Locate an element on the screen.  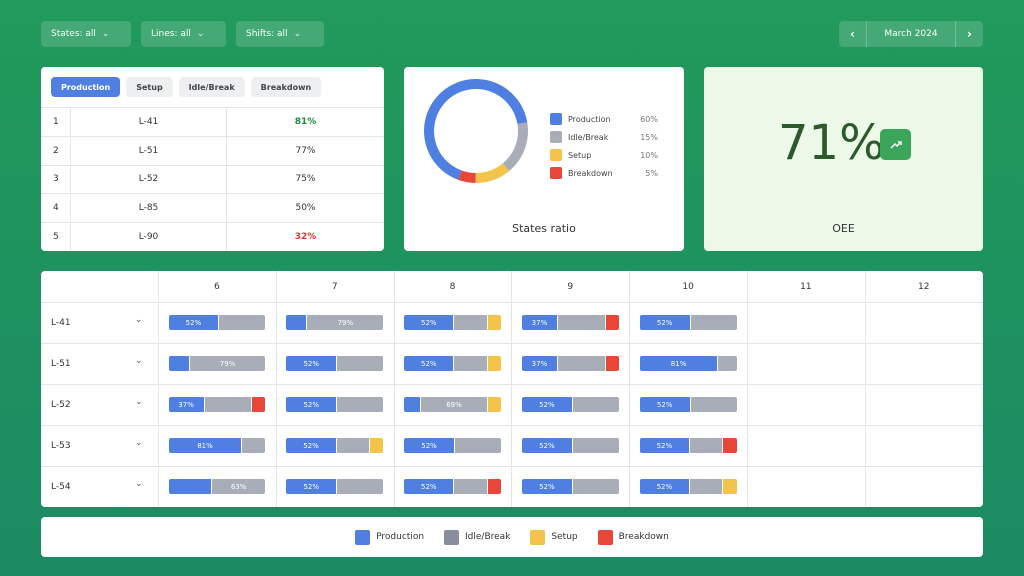
legend-breakdown: Breakdown is located at coordinates (633, 537).